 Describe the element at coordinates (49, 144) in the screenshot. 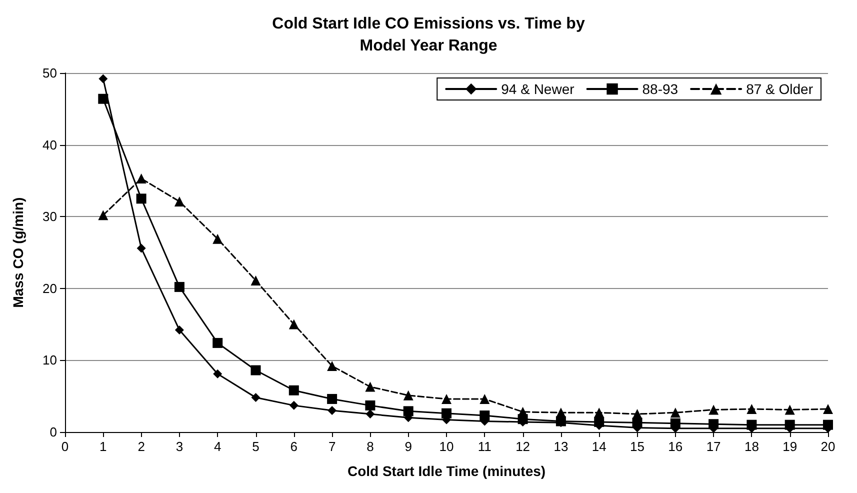

I see `y-tick-label: 40` at that location.